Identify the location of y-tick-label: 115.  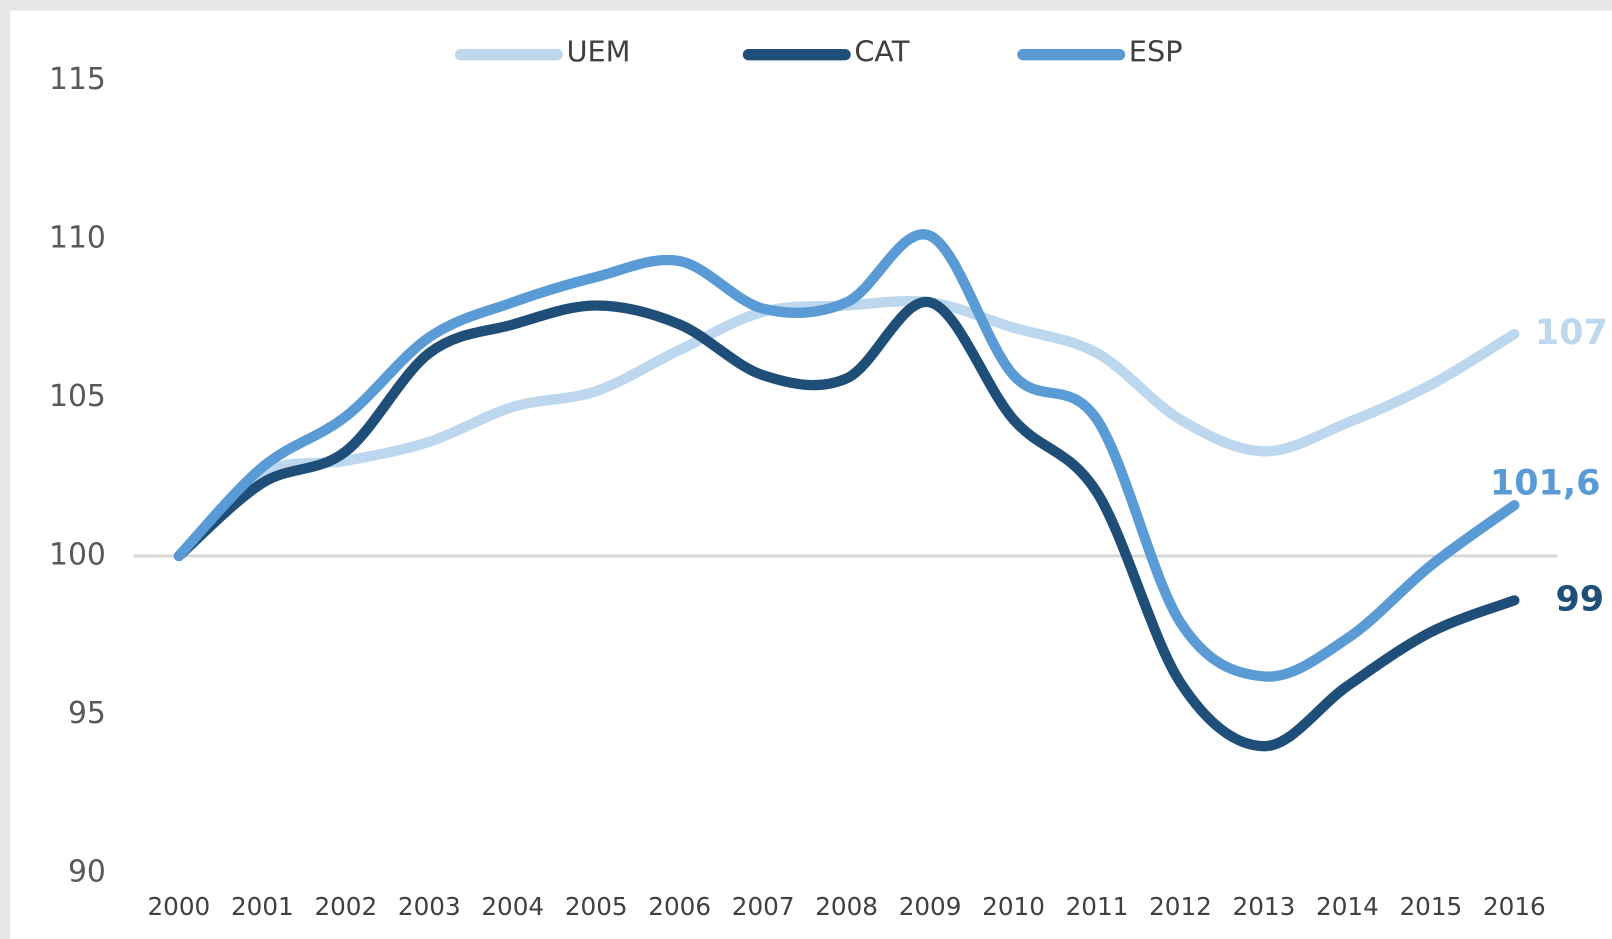
(77, 79).